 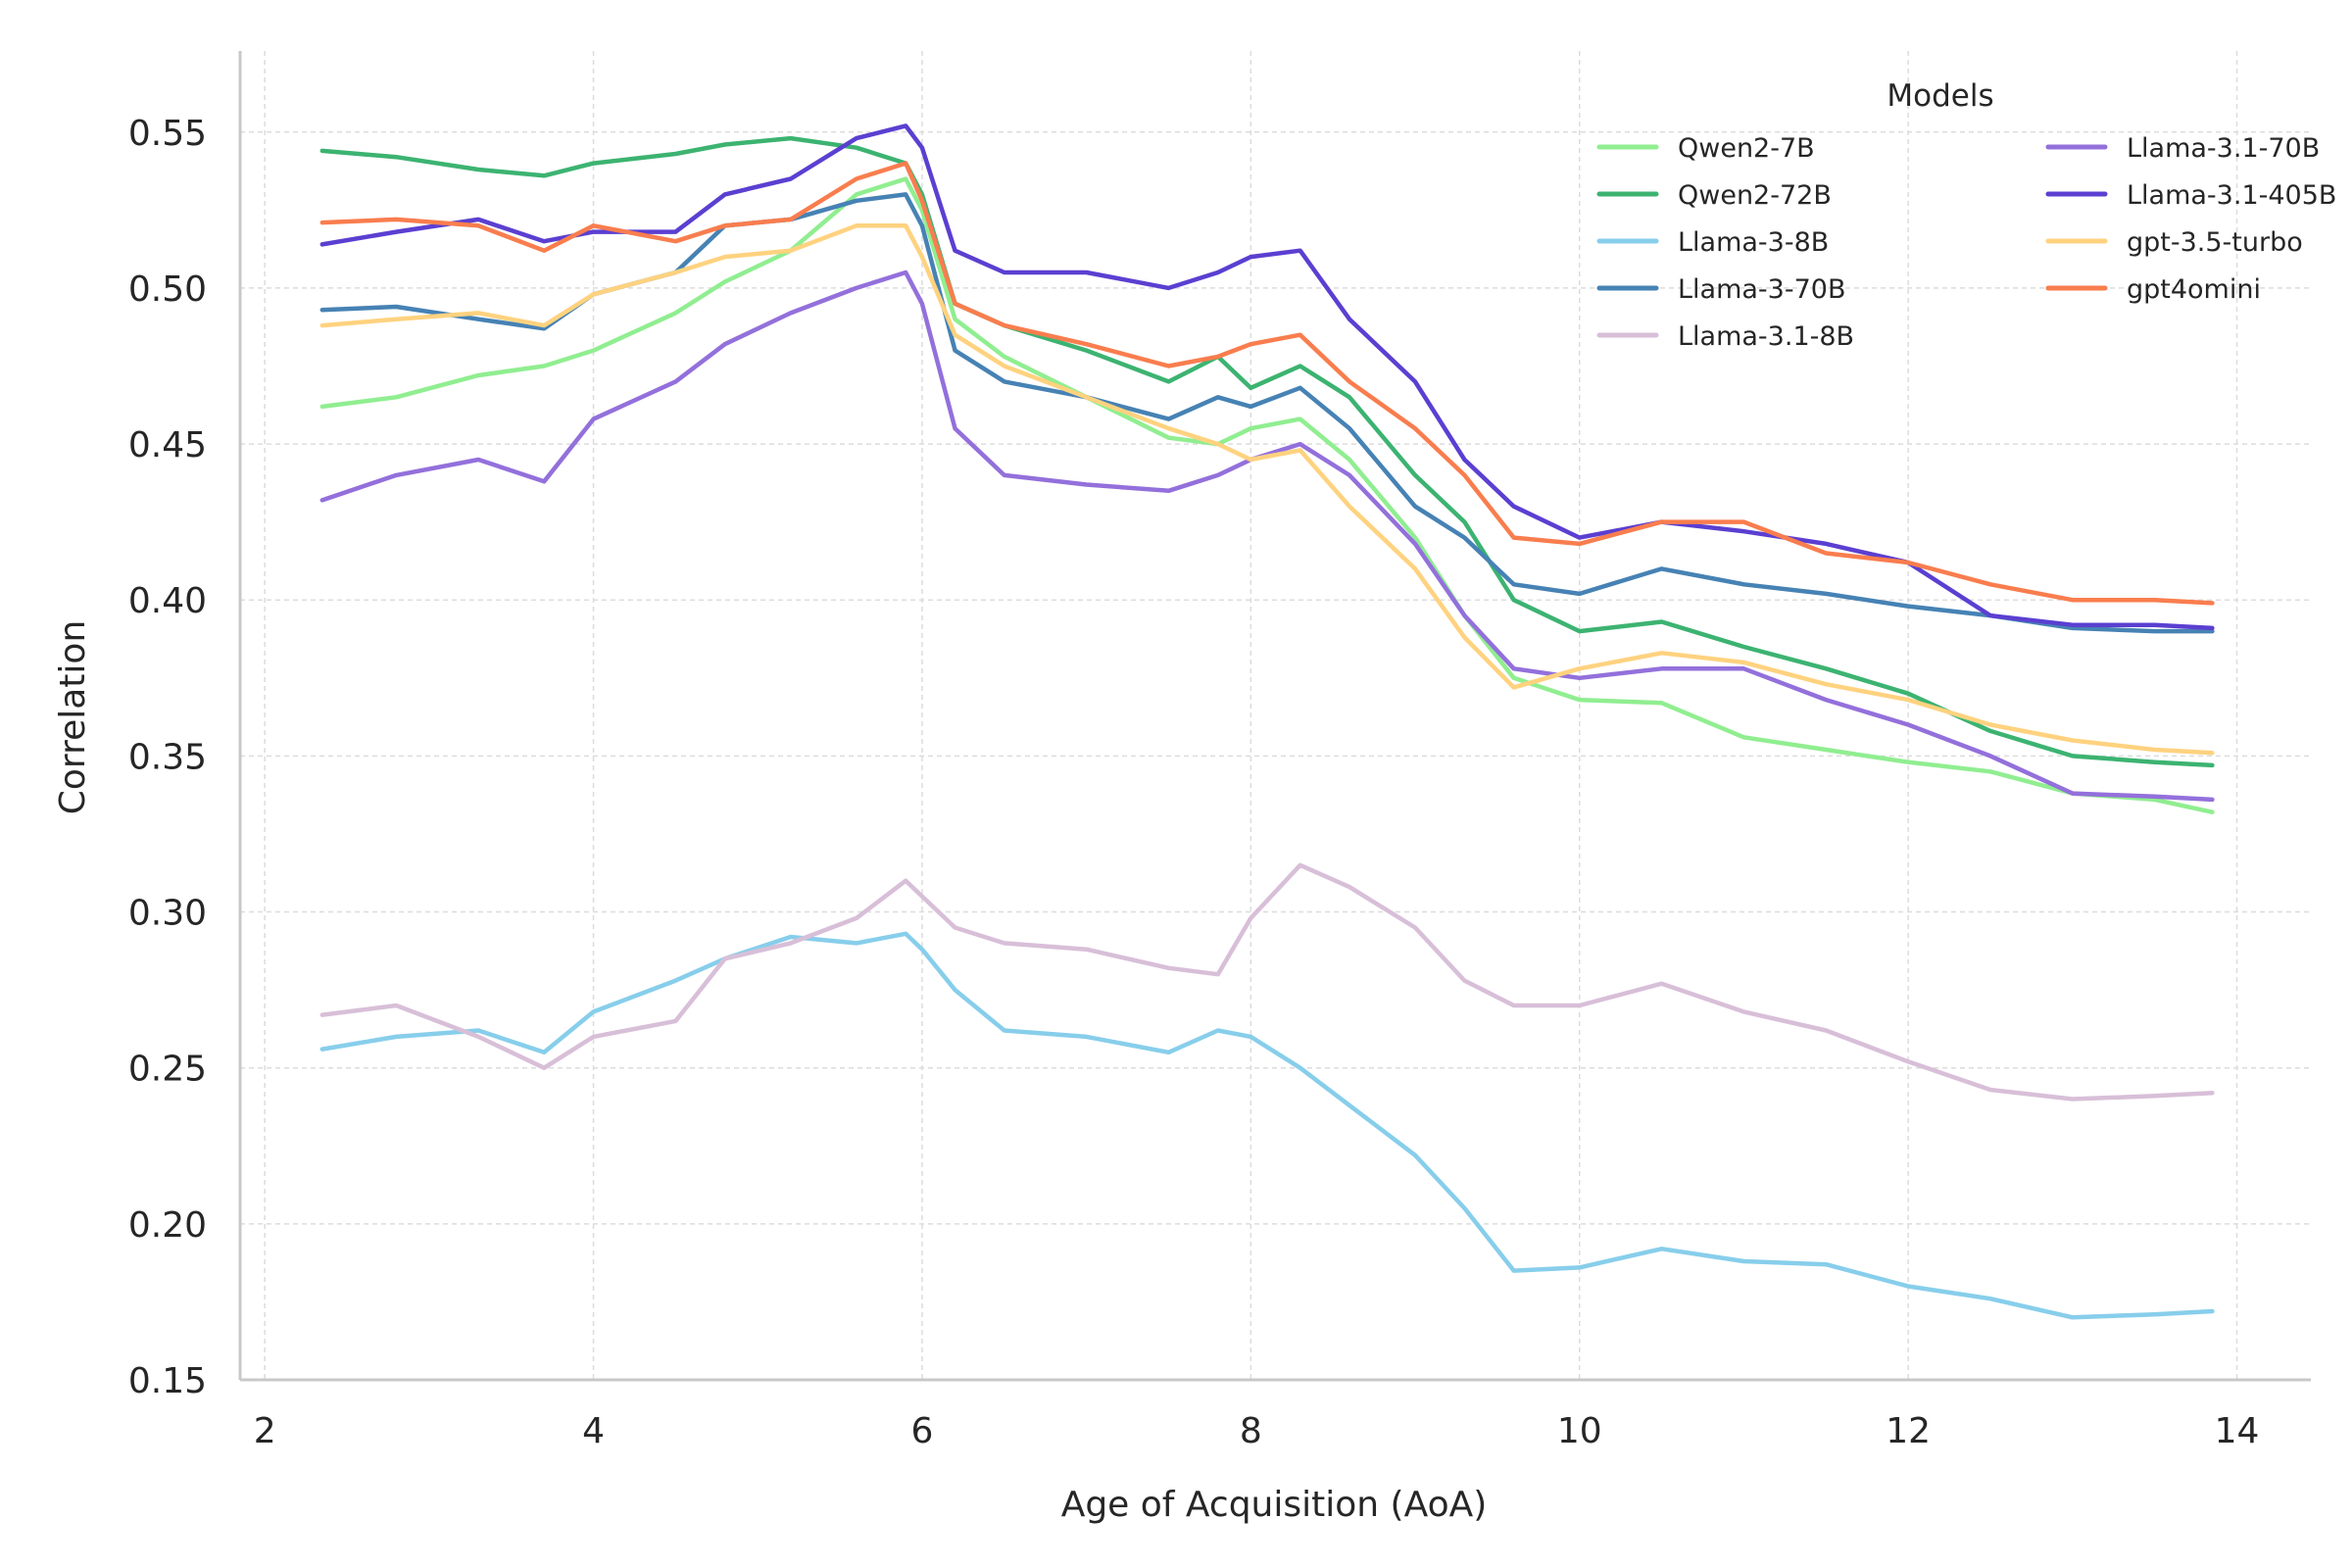 What do you see at coordinates (1766, 336) in the screenshot?
I see `legend-label-llama-3-1-8b: Llama-3.1-8B` at bounding box center [1766, 336].